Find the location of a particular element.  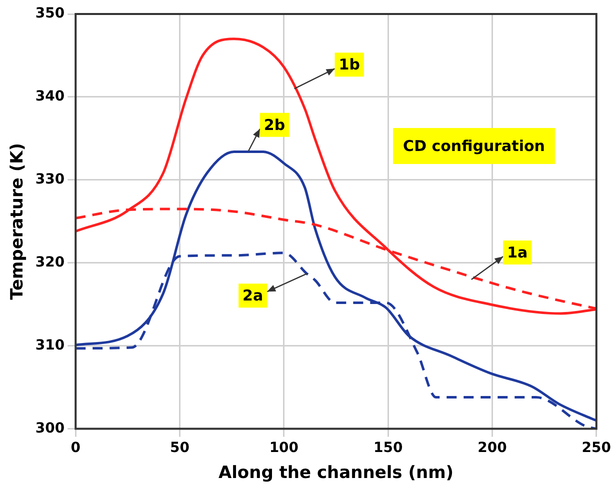

y-tick-label: 350 is located at coordinates (50, 14).